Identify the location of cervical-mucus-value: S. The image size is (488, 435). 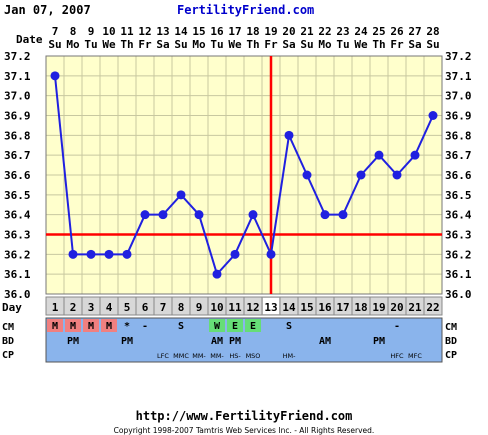
(289, 326).